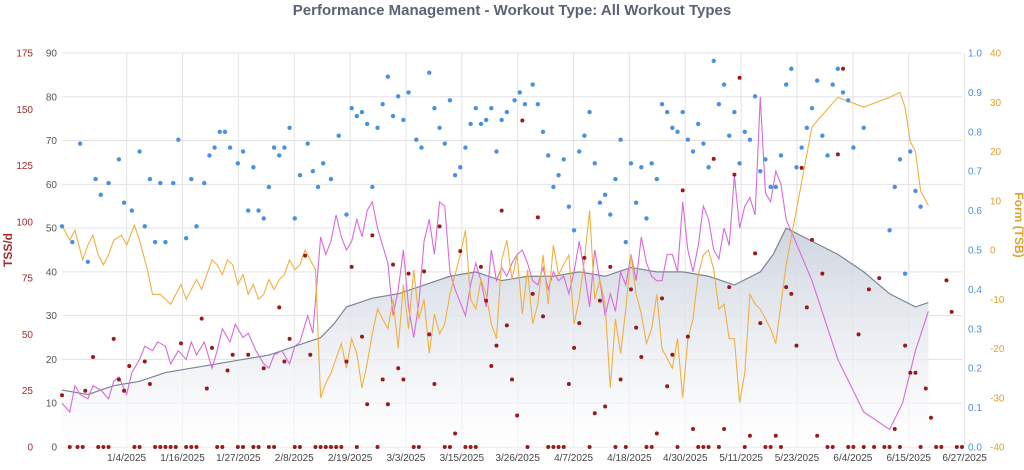 The height and width of the screenshot is (470, 1024). What do you see at coordinates (28, 391) in the screenshot?
I see `tss-axis-tick-1: 25` at bounding box center [28, 391].